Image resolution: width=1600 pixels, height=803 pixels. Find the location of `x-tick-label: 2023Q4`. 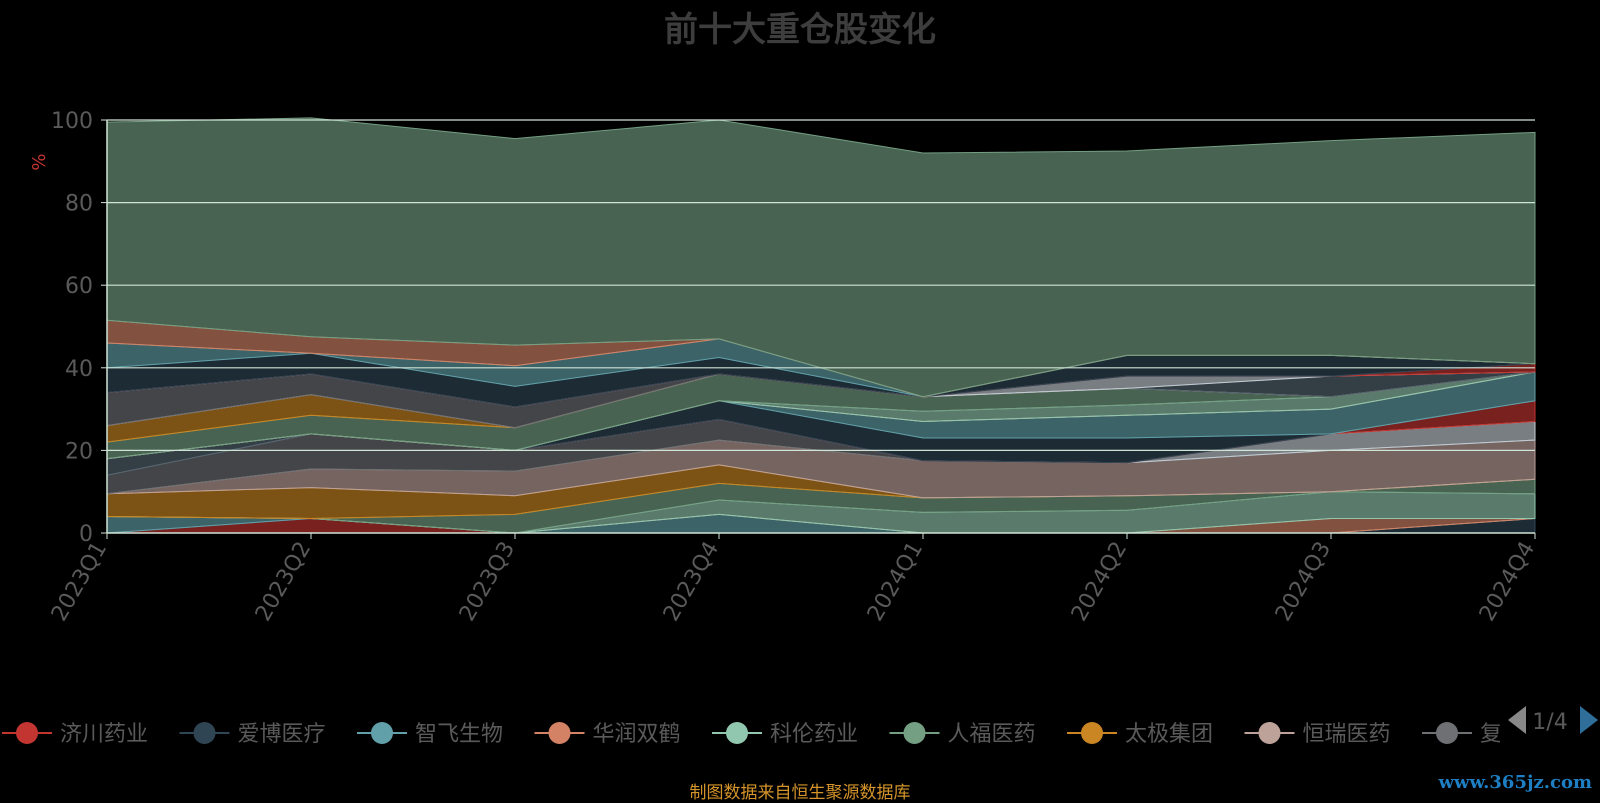

x-tick-label: 2023Q4 is located at coordinates (691, 582).